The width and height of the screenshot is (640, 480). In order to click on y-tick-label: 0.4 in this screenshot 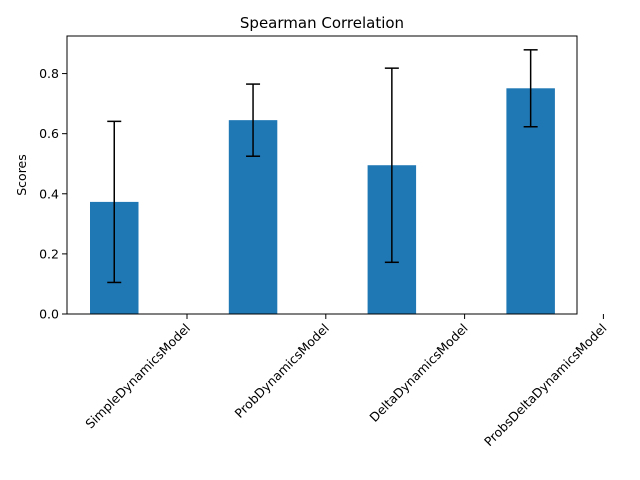, I will do `click(49, 193)`.